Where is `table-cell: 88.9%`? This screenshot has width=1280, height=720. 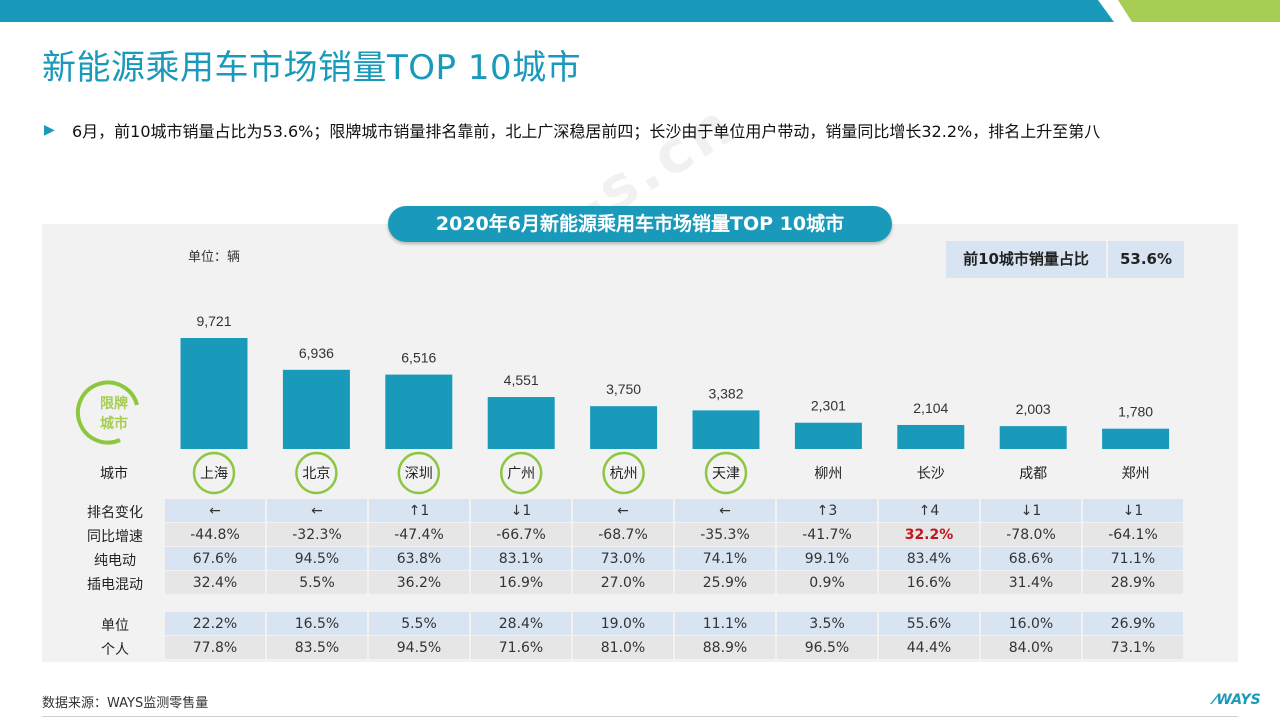 table-cell: 88.9% is located at coordinates (725, 647).